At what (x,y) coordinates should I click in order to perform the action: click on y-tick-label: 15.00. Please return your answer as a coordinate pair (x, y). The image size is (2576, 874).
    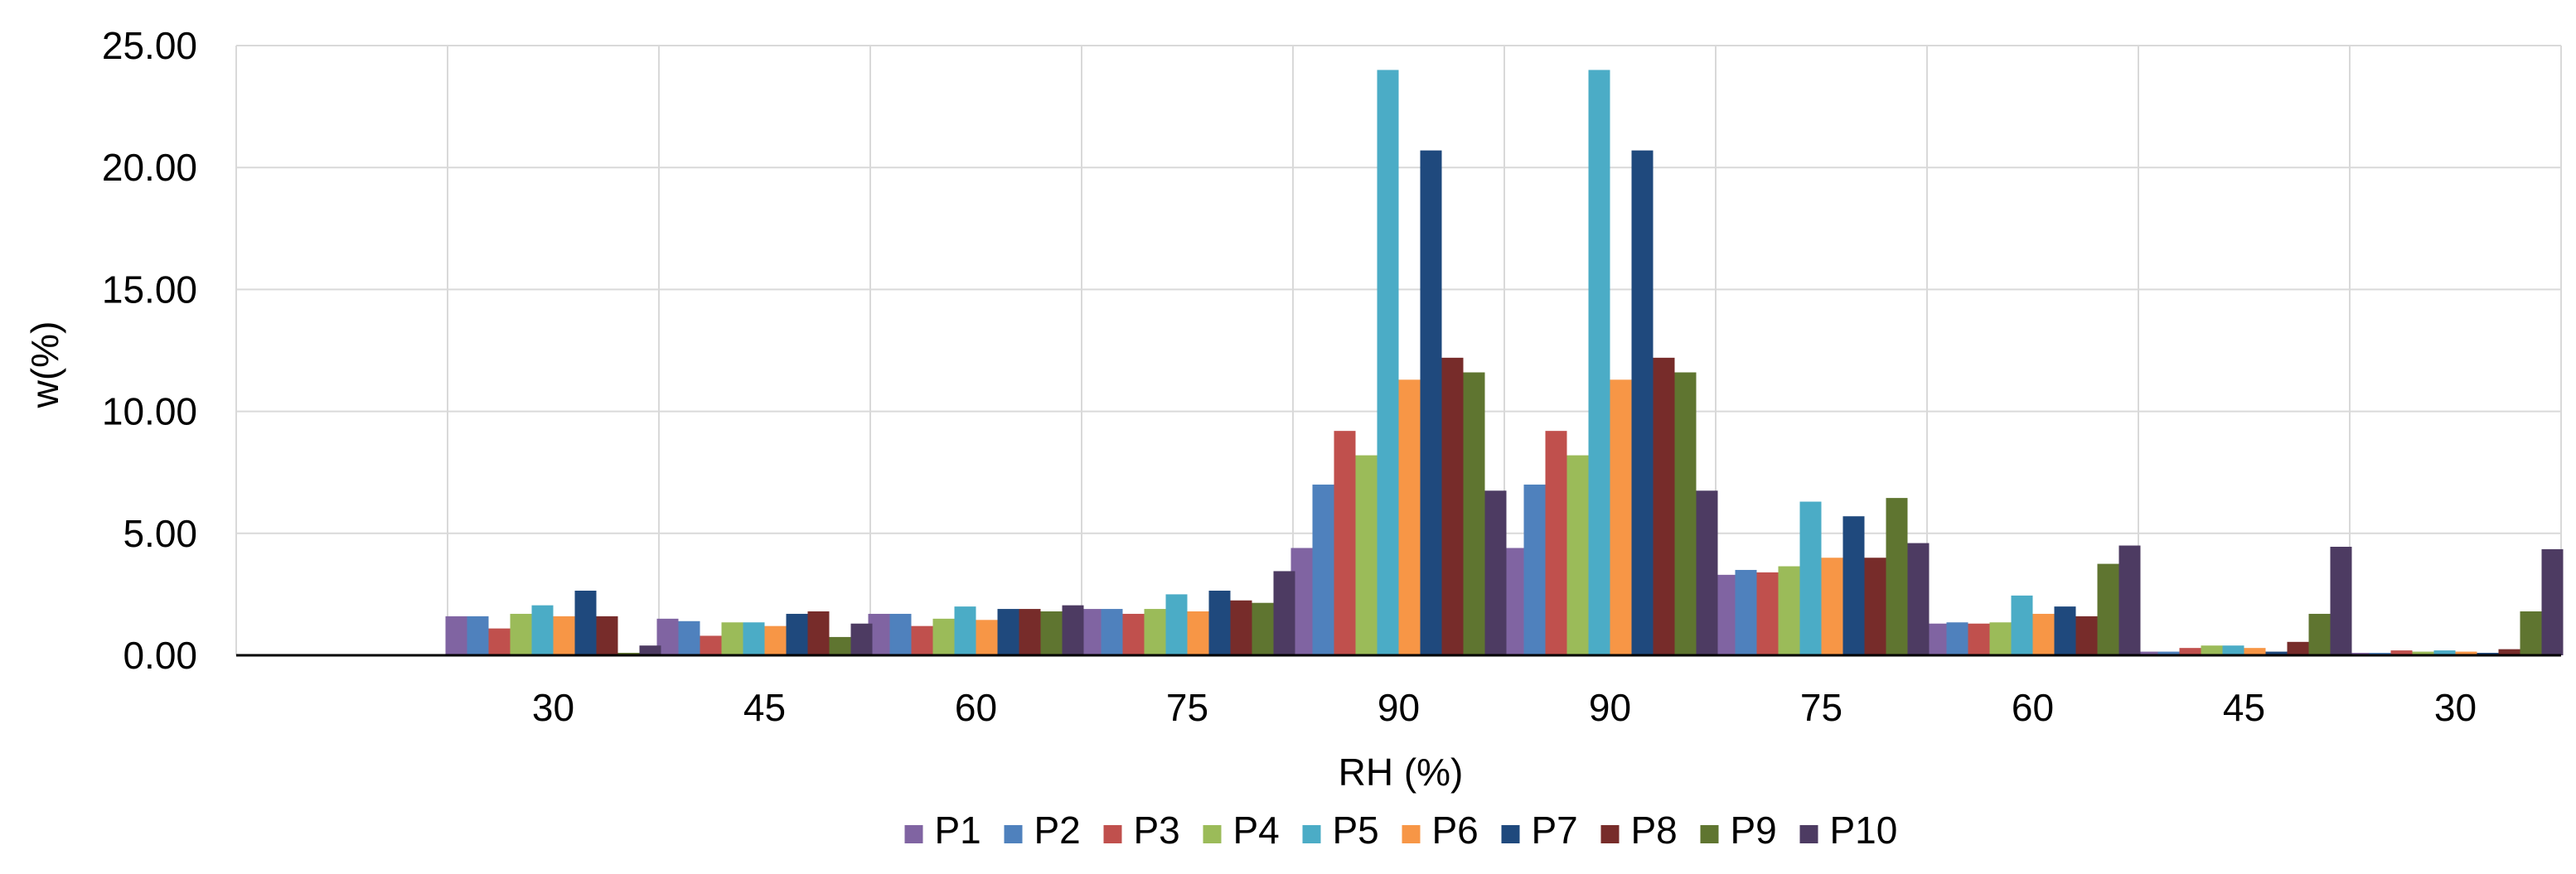
    Looking at the image, I should click on (149, 289).